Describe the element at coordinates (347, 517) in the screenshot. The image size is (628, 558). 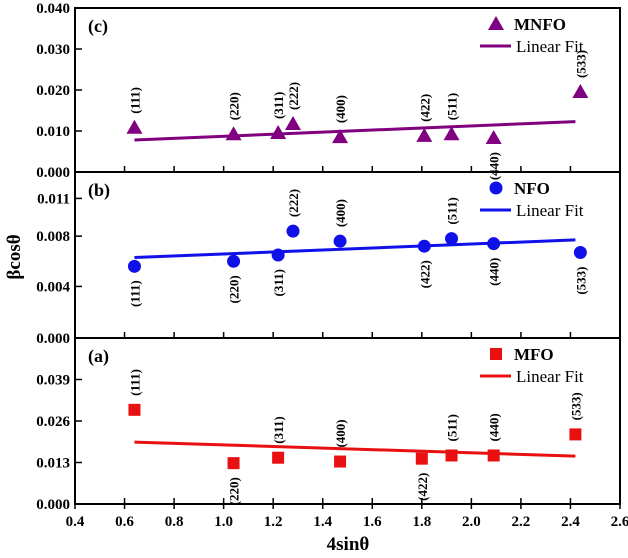
I see `x-axis: 0.4 0.6 0.8 1.0 1.2 1.4 1.6 1.8 2.0 2.2 2.4 2.6` at that location.